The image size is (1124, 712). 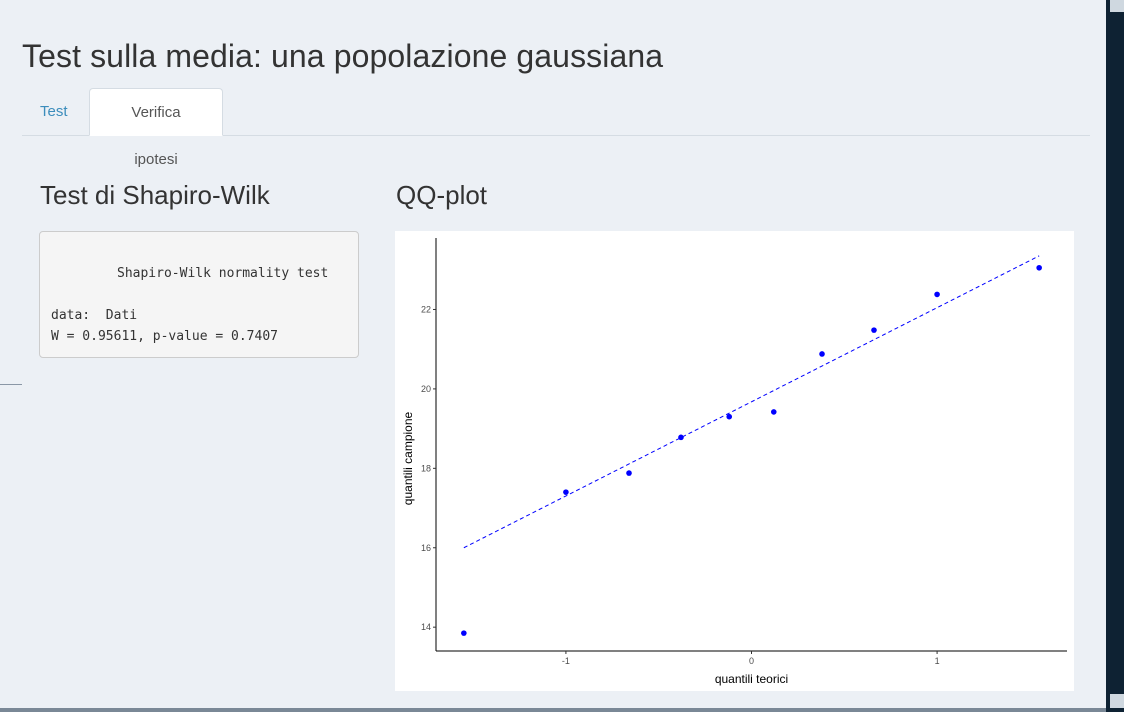 I want to click on tab-test: Test, so click(x=54, y=111).